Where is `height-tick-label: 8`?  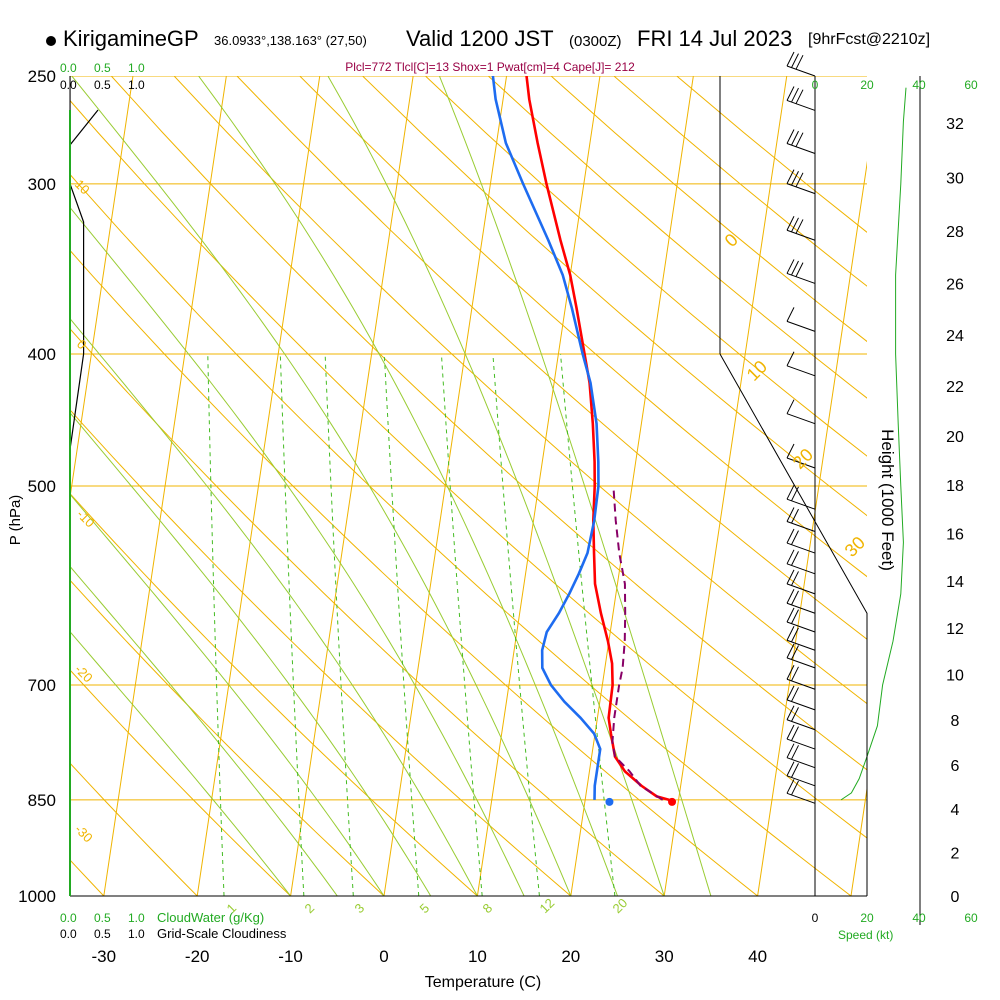
height-tick-label: 8 is located at coordinates (955, 721).